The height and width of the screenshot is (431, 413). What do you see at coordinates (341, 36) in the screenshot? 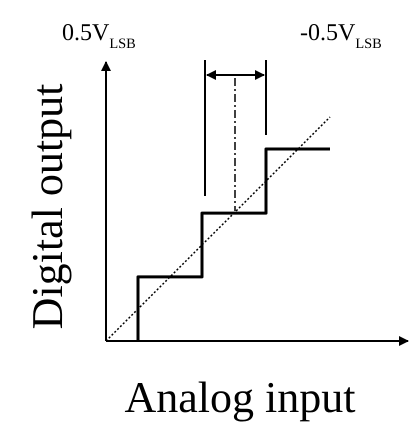
I see `text: -0.5V$_{LSB}$` at bounding box center [341, 36].